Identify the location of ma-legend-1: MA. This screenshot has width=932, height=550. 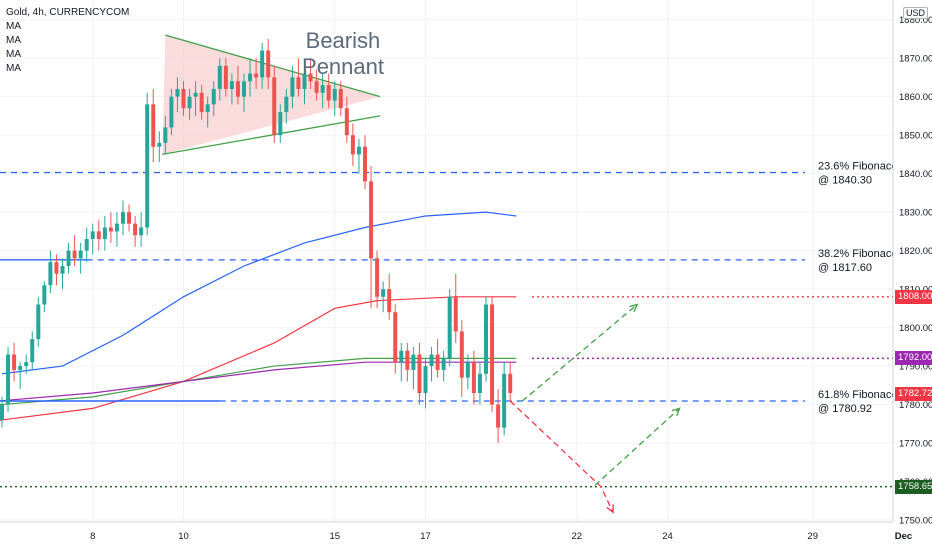
(13, 26).